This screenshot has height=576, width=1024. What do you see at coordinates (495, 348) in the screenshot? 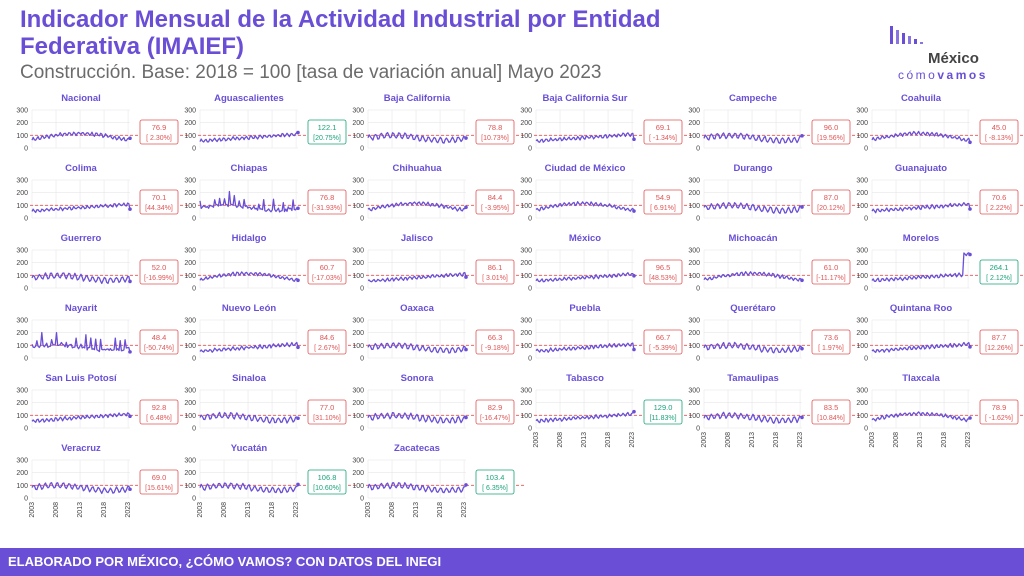
I see `annual-change: [ -9.18%]` at bounding box center [495, 348].